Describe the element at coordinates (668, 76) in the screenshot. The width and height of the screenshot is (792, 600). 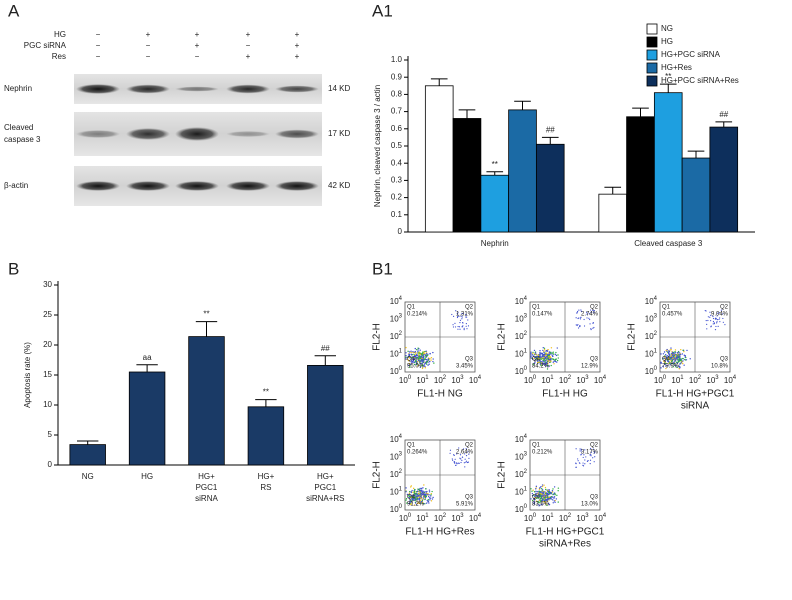
I see `significance-label: **` at that location.